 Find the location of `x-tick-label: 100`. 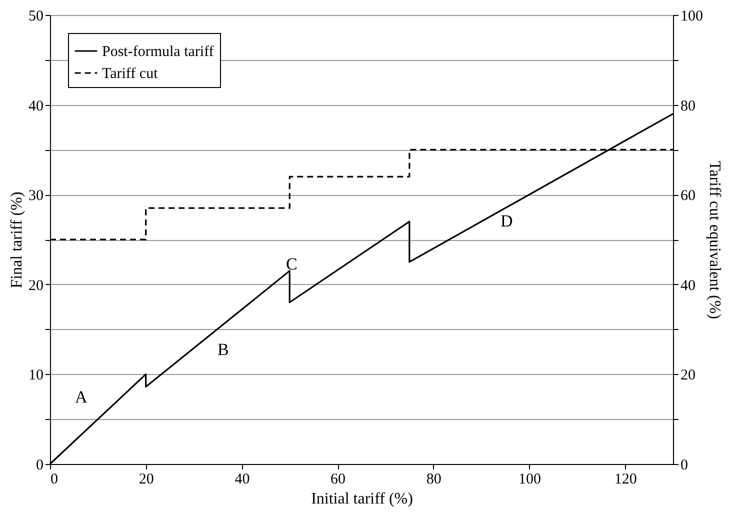

x-tick-label: 100 is located at coordinates (529, 480).